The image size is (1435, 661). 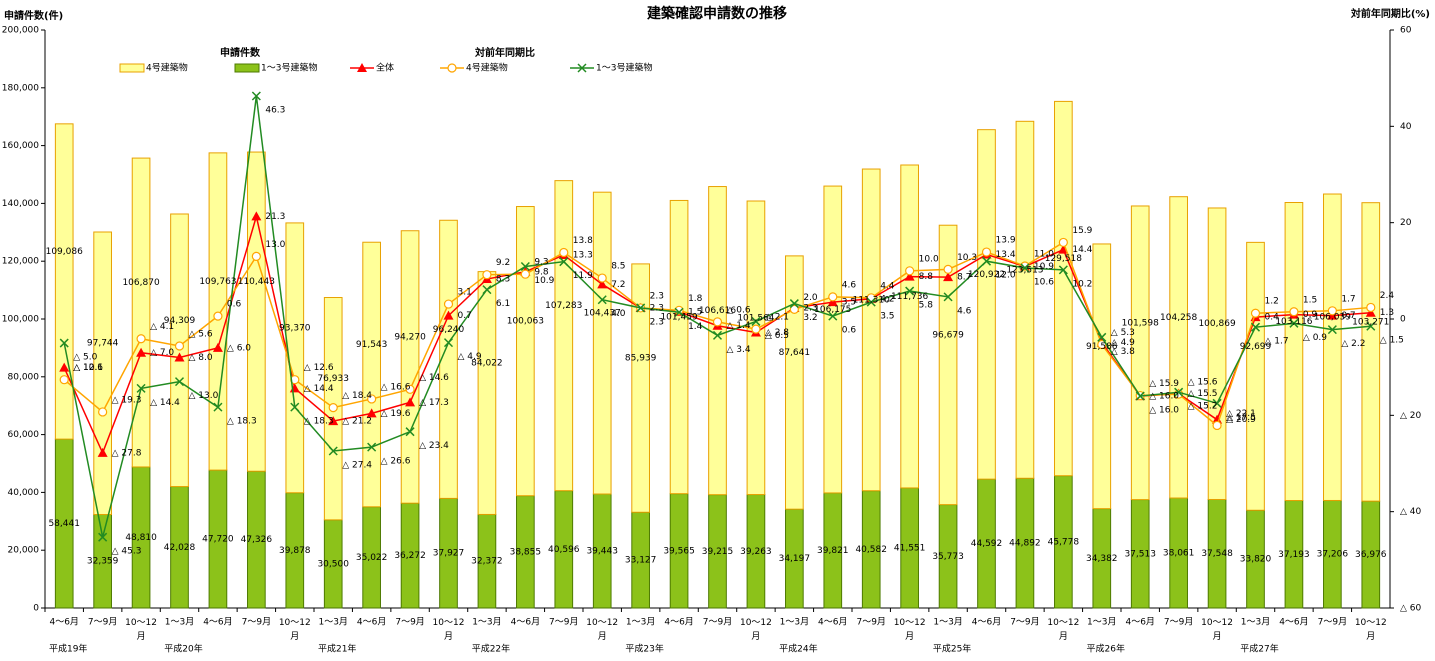 What do you see at coordinates (1203, 383) in the screenshot?
I see `line-value-label: △ 15.6` at bounding box center [1203, 383].